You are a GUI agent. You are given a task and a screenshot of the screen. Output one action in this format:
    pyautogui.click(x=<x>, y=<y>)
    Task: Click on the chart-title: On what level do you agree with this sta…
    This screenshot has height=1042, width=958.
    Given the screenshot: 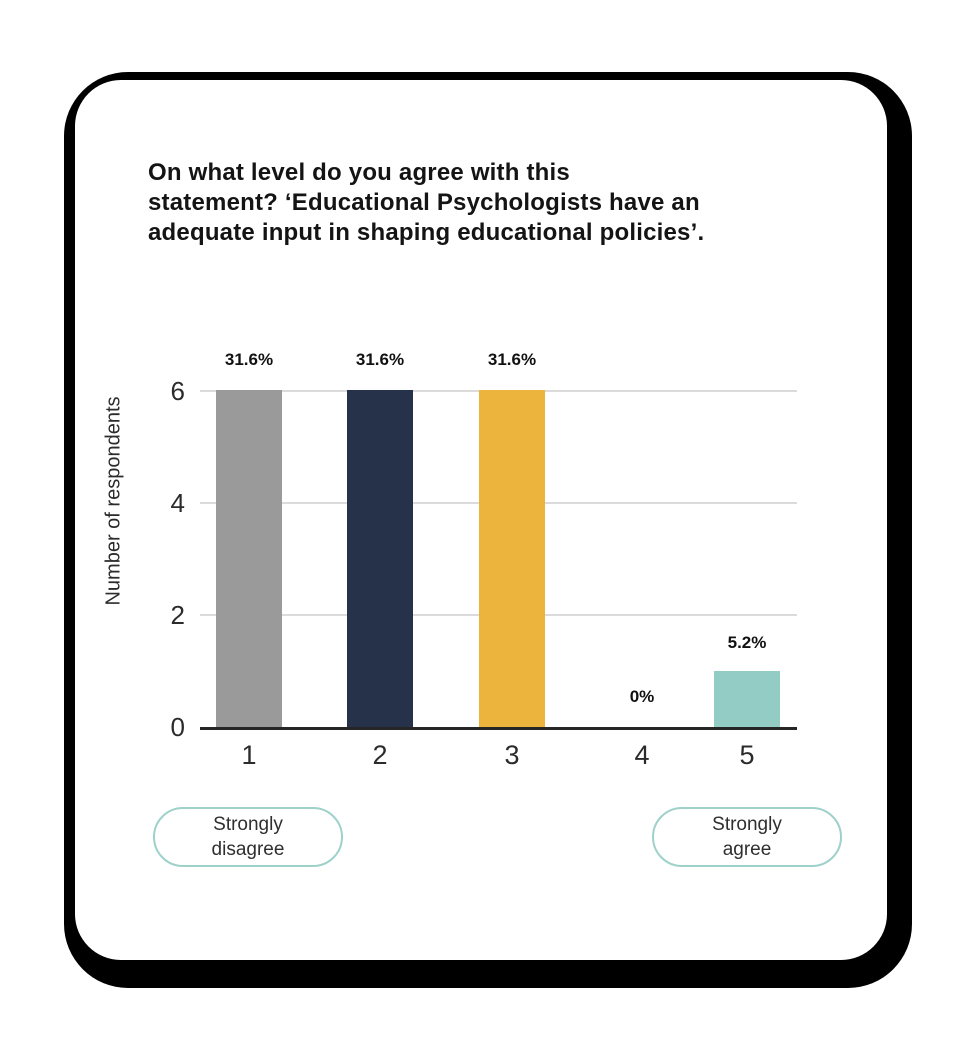 What is the action you would take?
    pyautogui.click(x=498, y=203)
    